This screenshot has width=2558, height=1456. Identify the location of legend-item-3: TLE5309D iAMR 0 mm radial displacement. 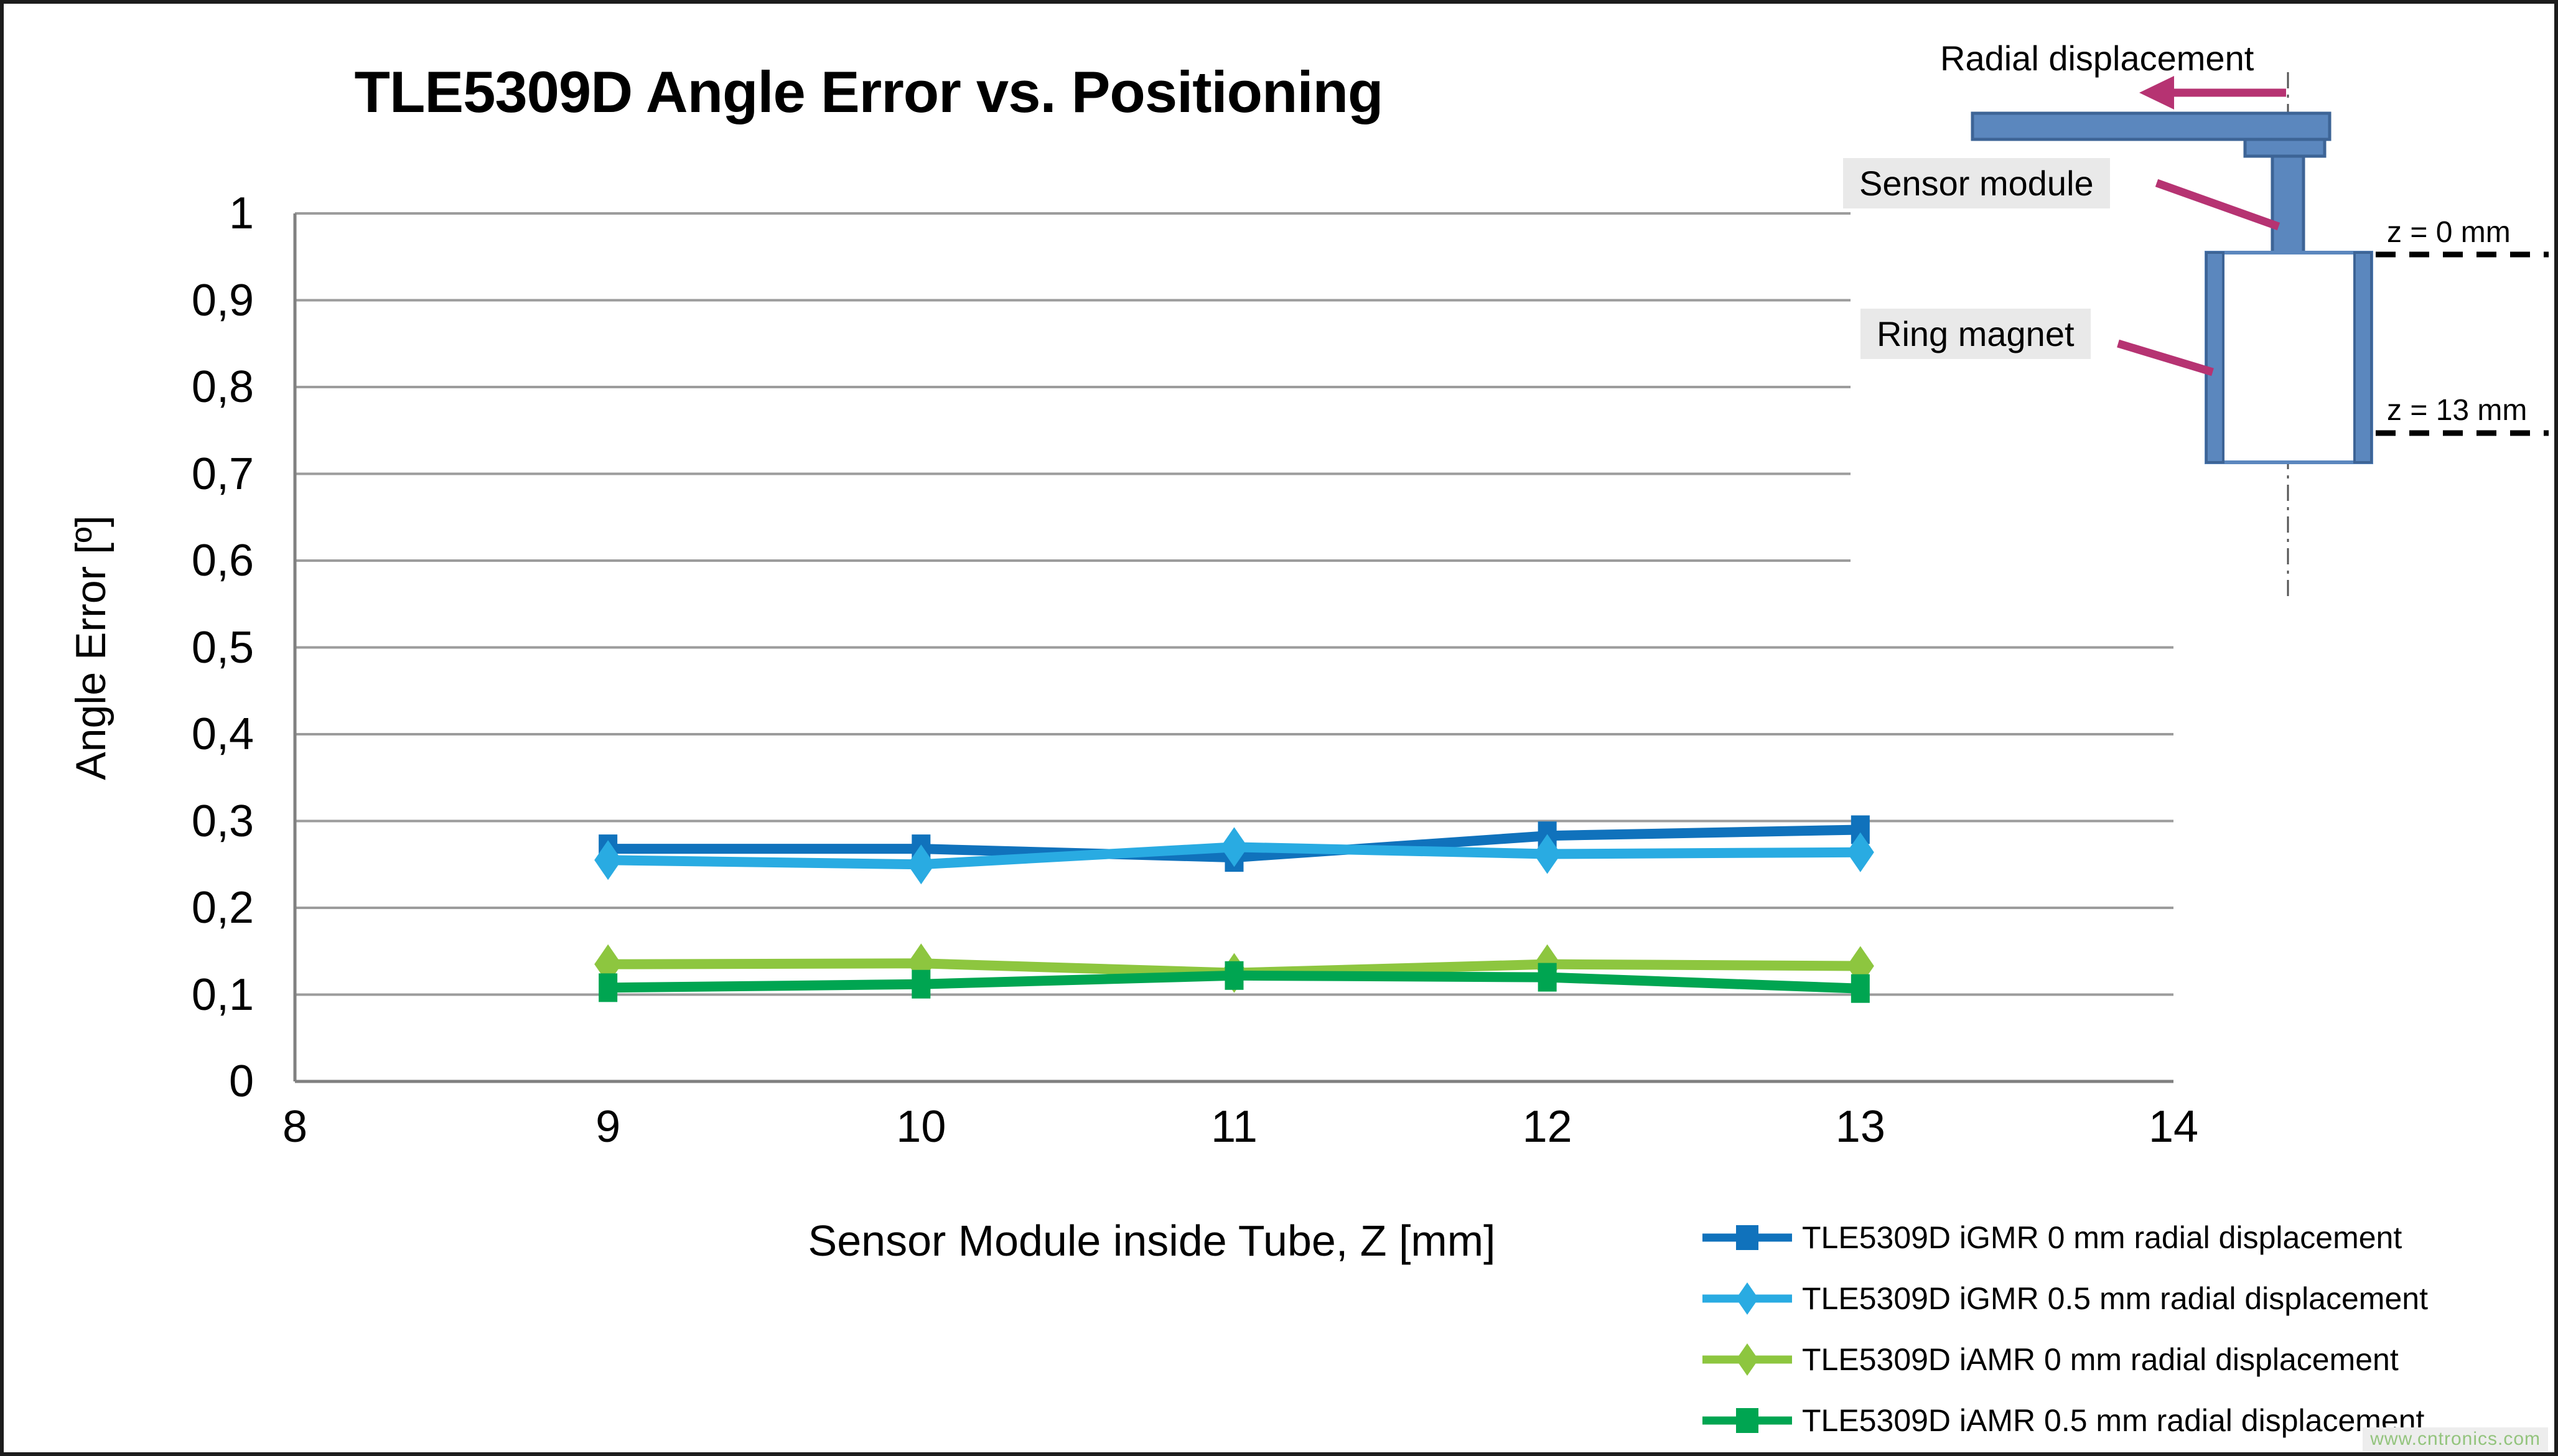
(2126, 1359).